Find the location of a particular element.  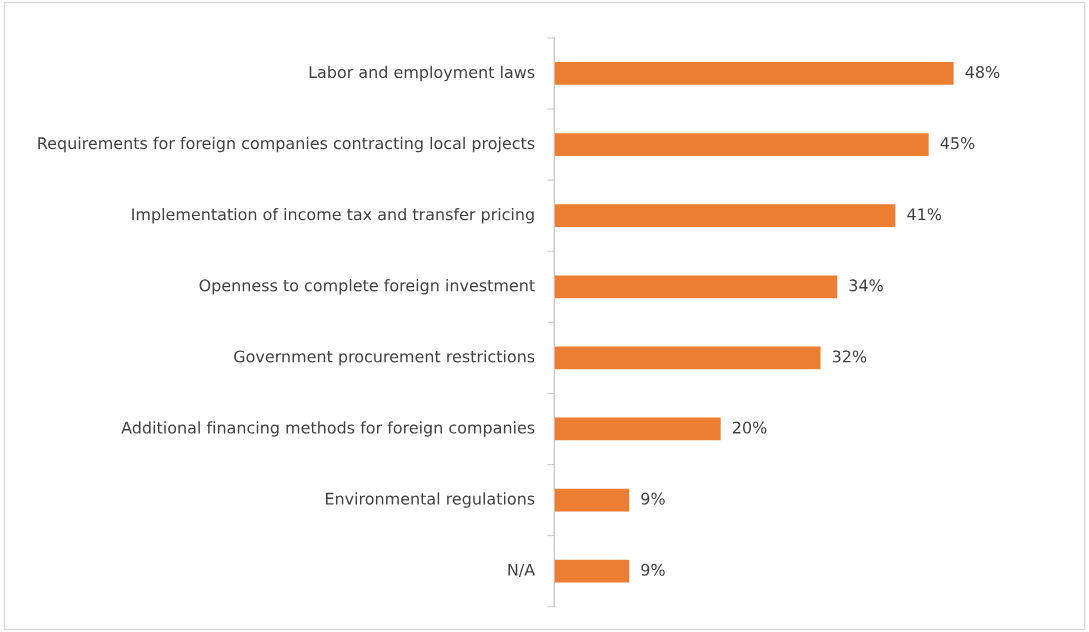

data-label: 34% is located at coordinates (866, 285).